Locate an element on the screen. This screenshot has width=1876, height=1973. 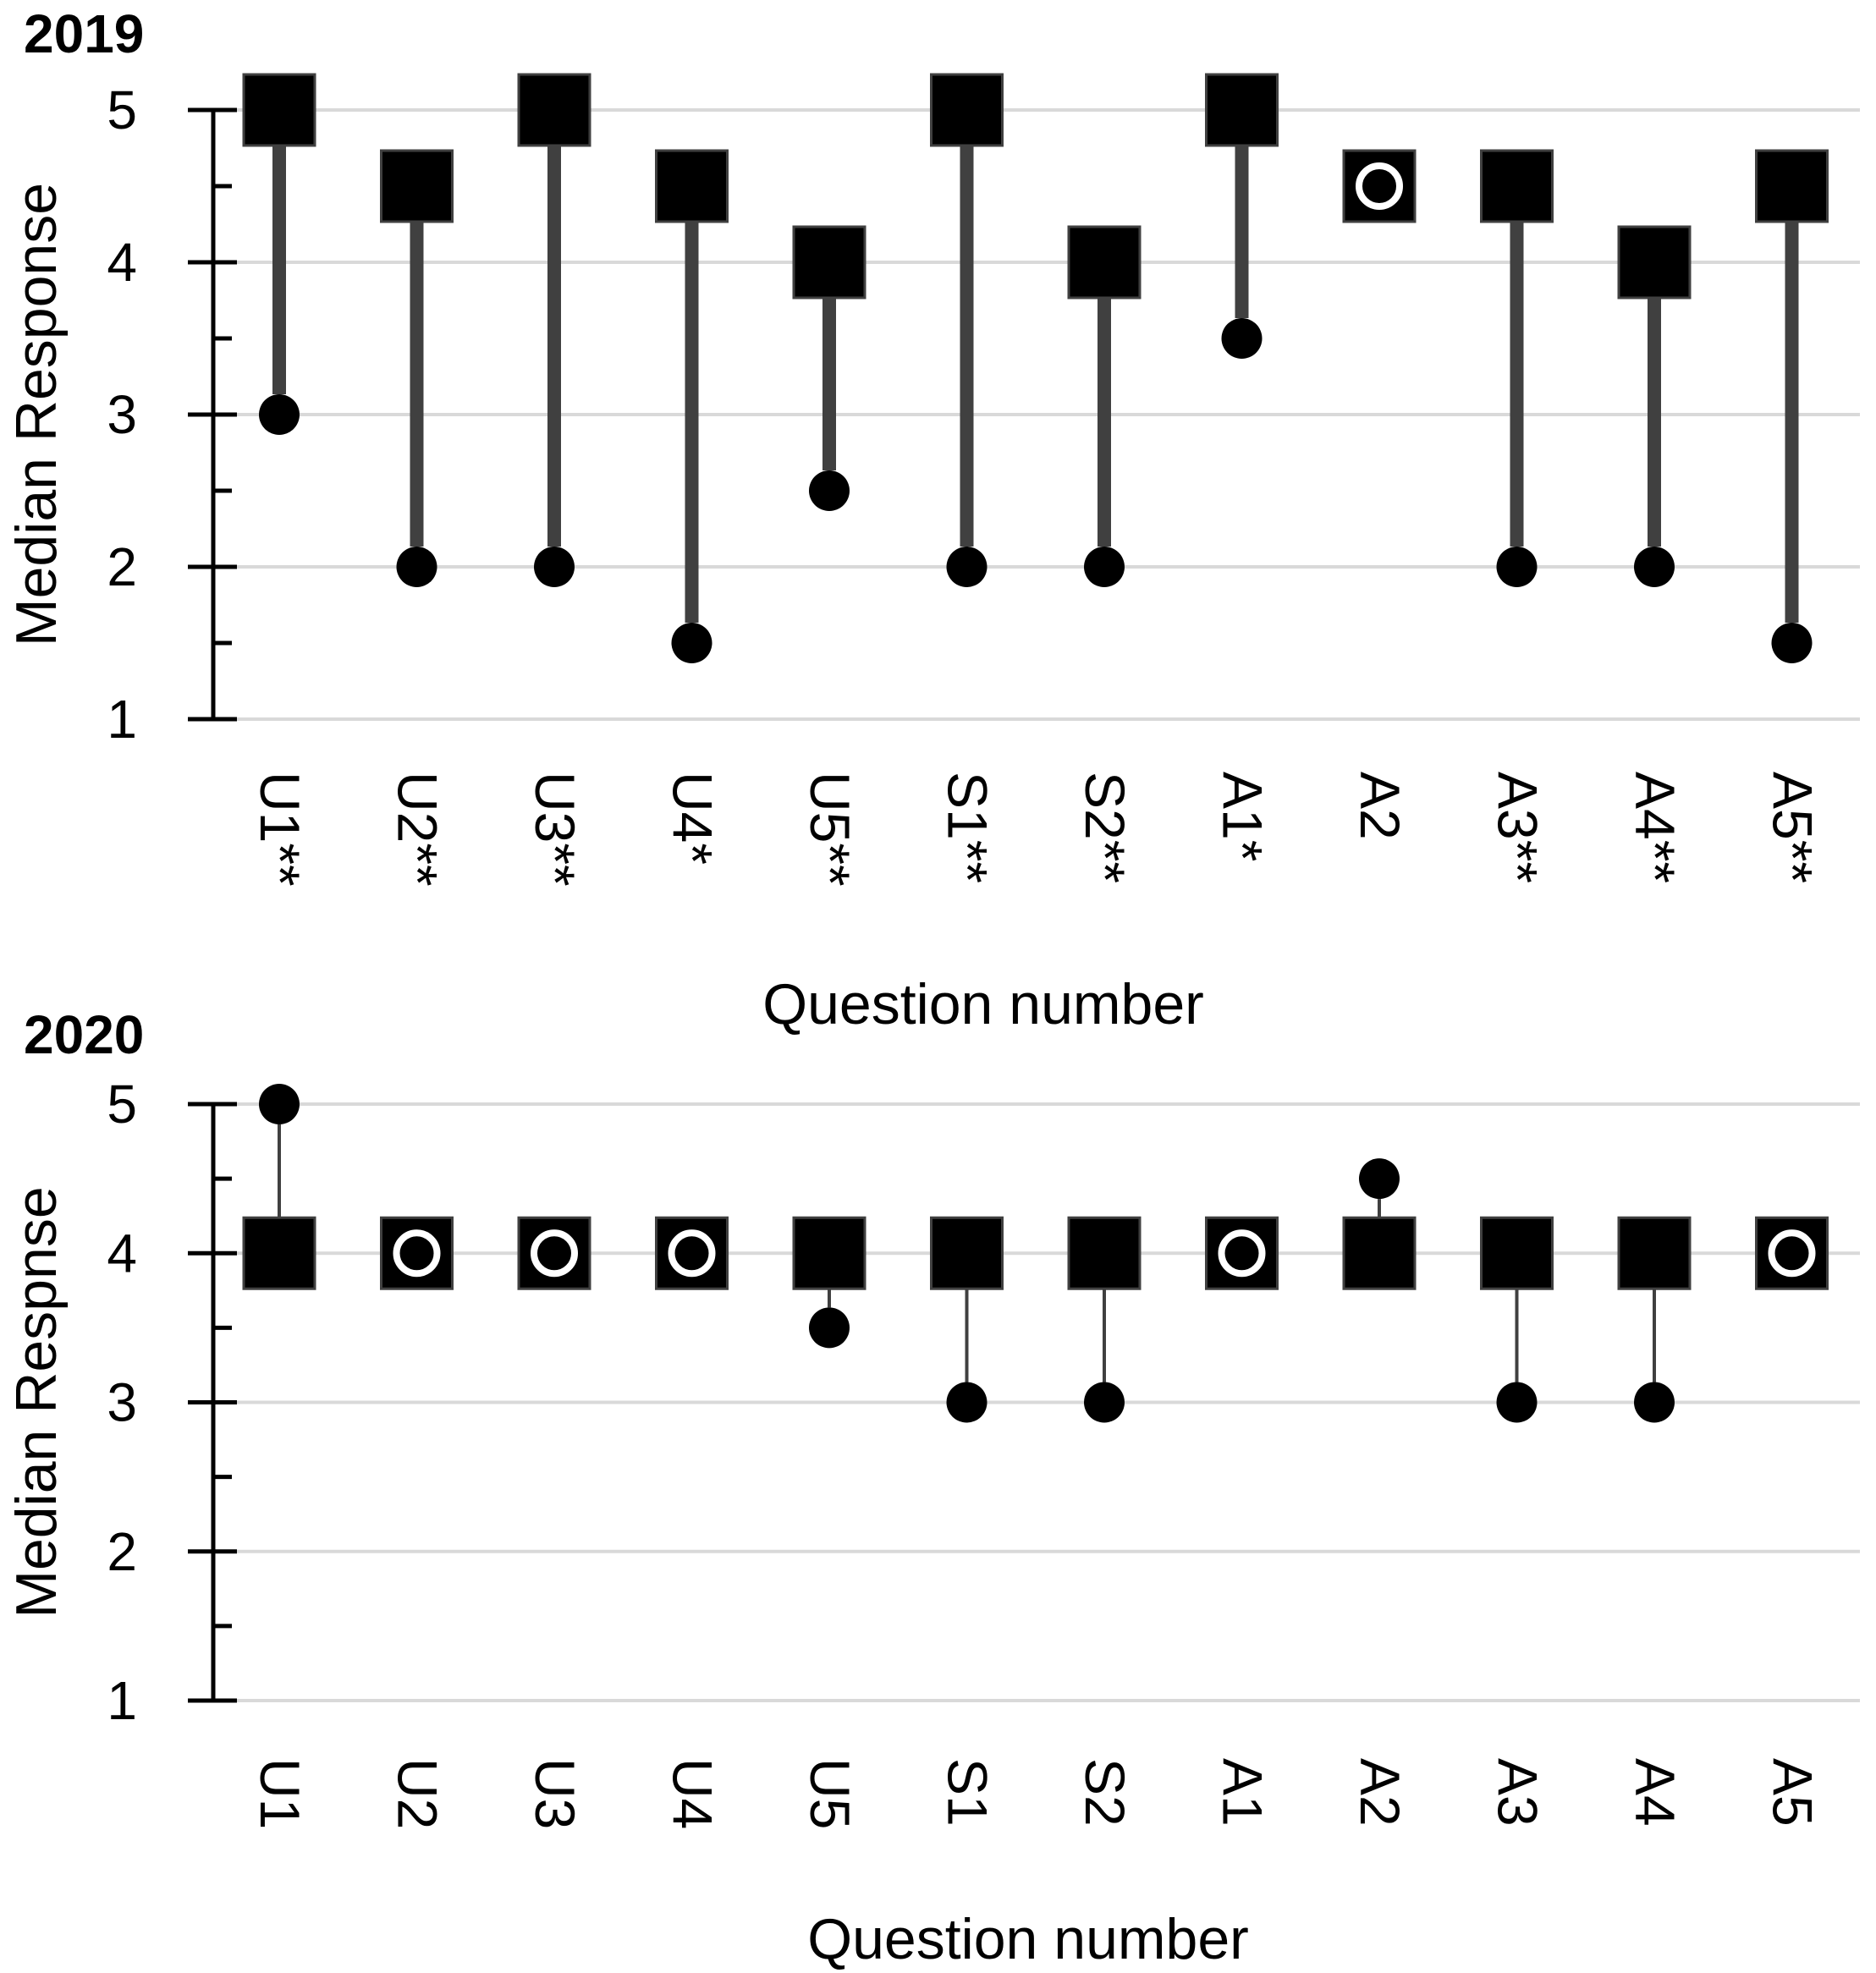
x-category-label: U2** is located at coordinates (418, 829).